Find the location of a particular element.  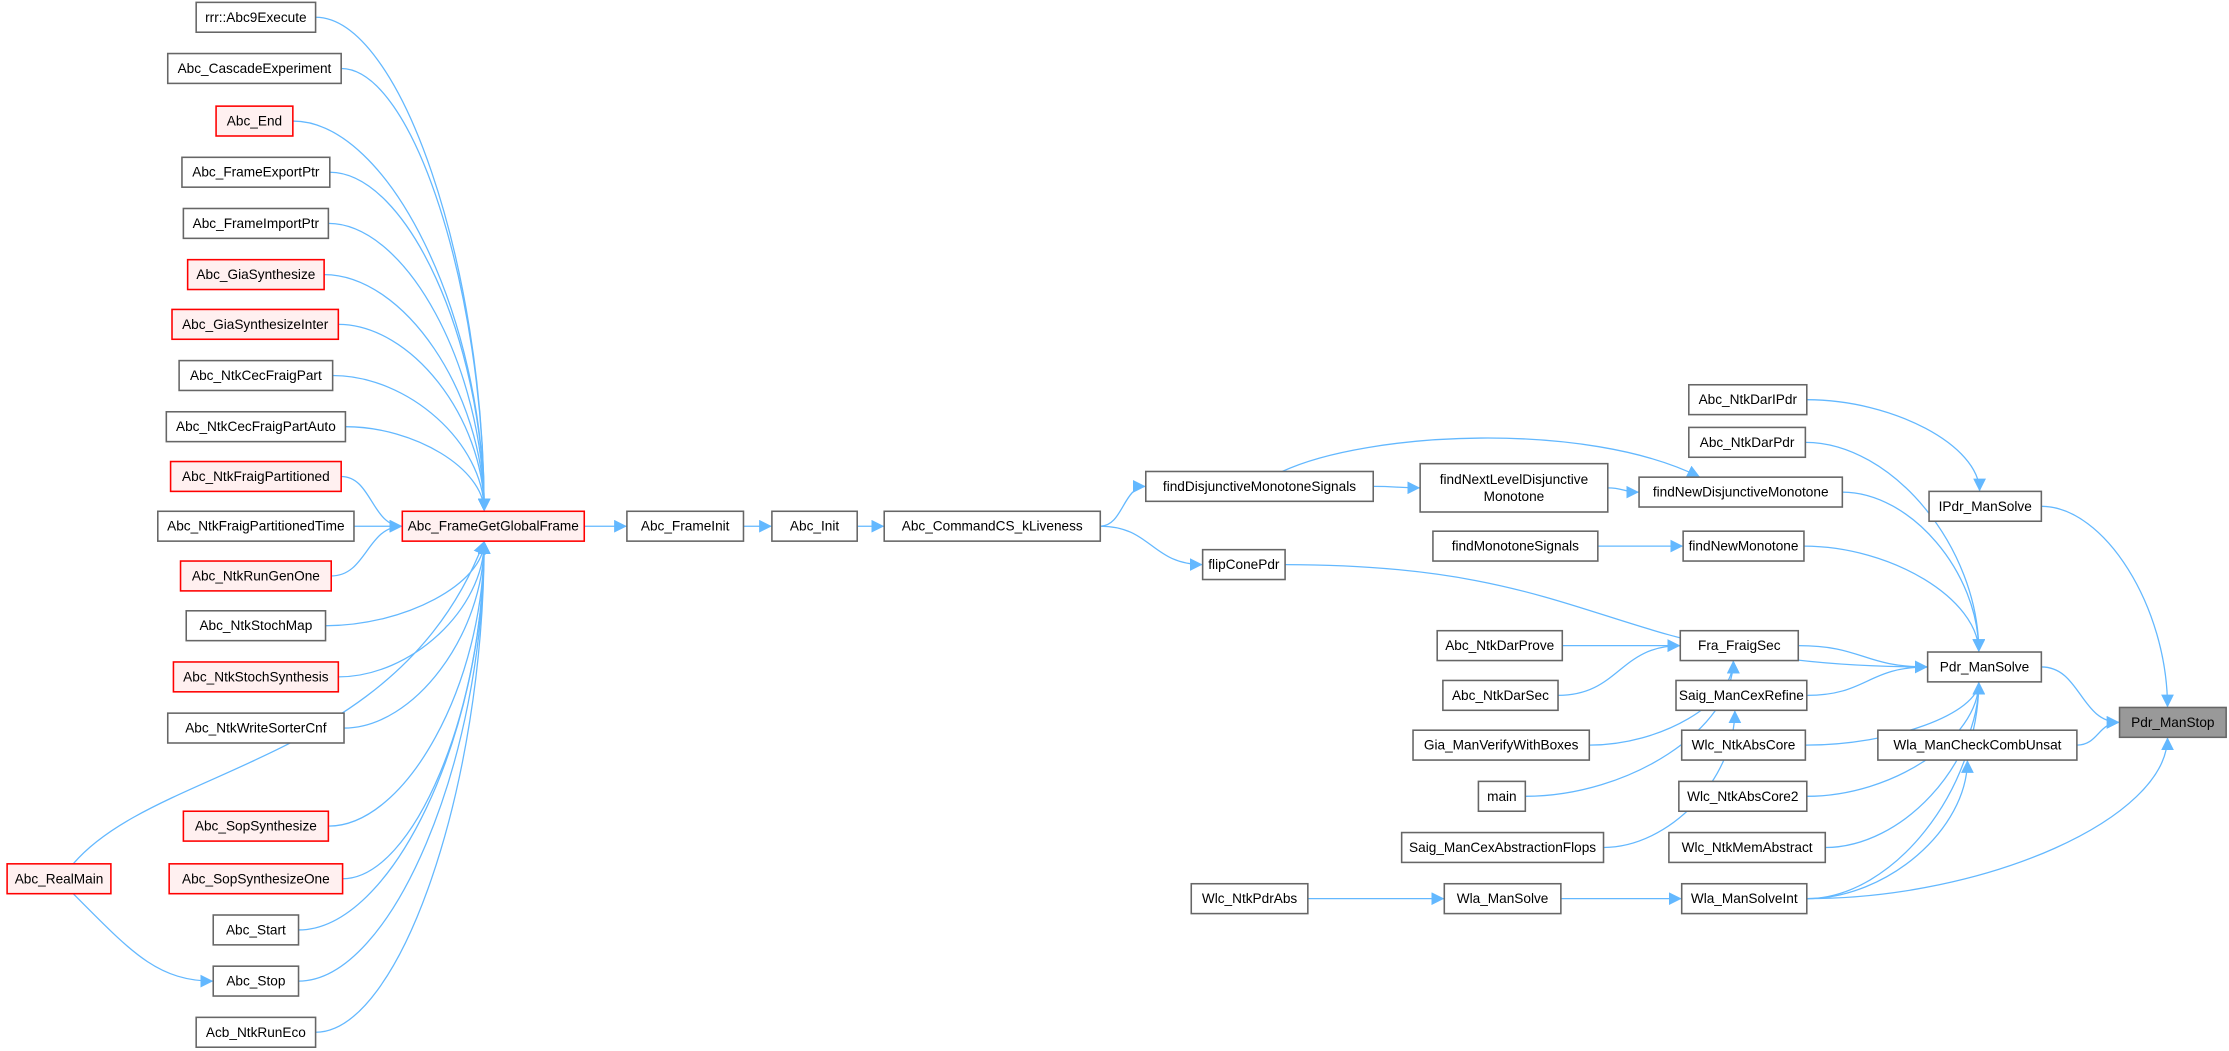

function-node: Abc_Stop is located at coordinates (256, 981).